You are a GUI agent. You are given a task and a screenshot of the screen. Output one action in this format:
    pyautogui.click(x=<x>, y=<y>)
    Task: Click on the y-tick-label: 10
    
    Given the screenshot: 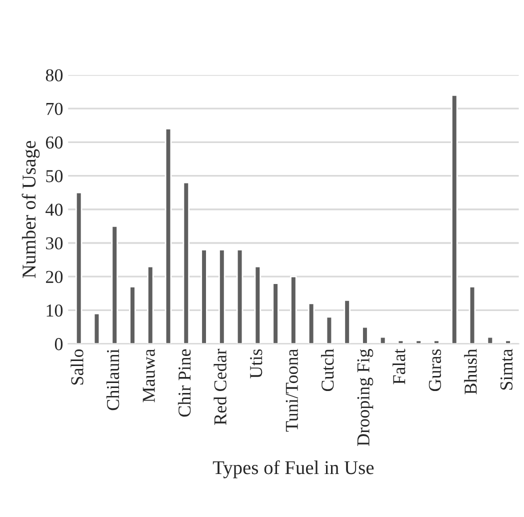 What is the action you would take?
    pyautogui.click(x=54, y=310)
    